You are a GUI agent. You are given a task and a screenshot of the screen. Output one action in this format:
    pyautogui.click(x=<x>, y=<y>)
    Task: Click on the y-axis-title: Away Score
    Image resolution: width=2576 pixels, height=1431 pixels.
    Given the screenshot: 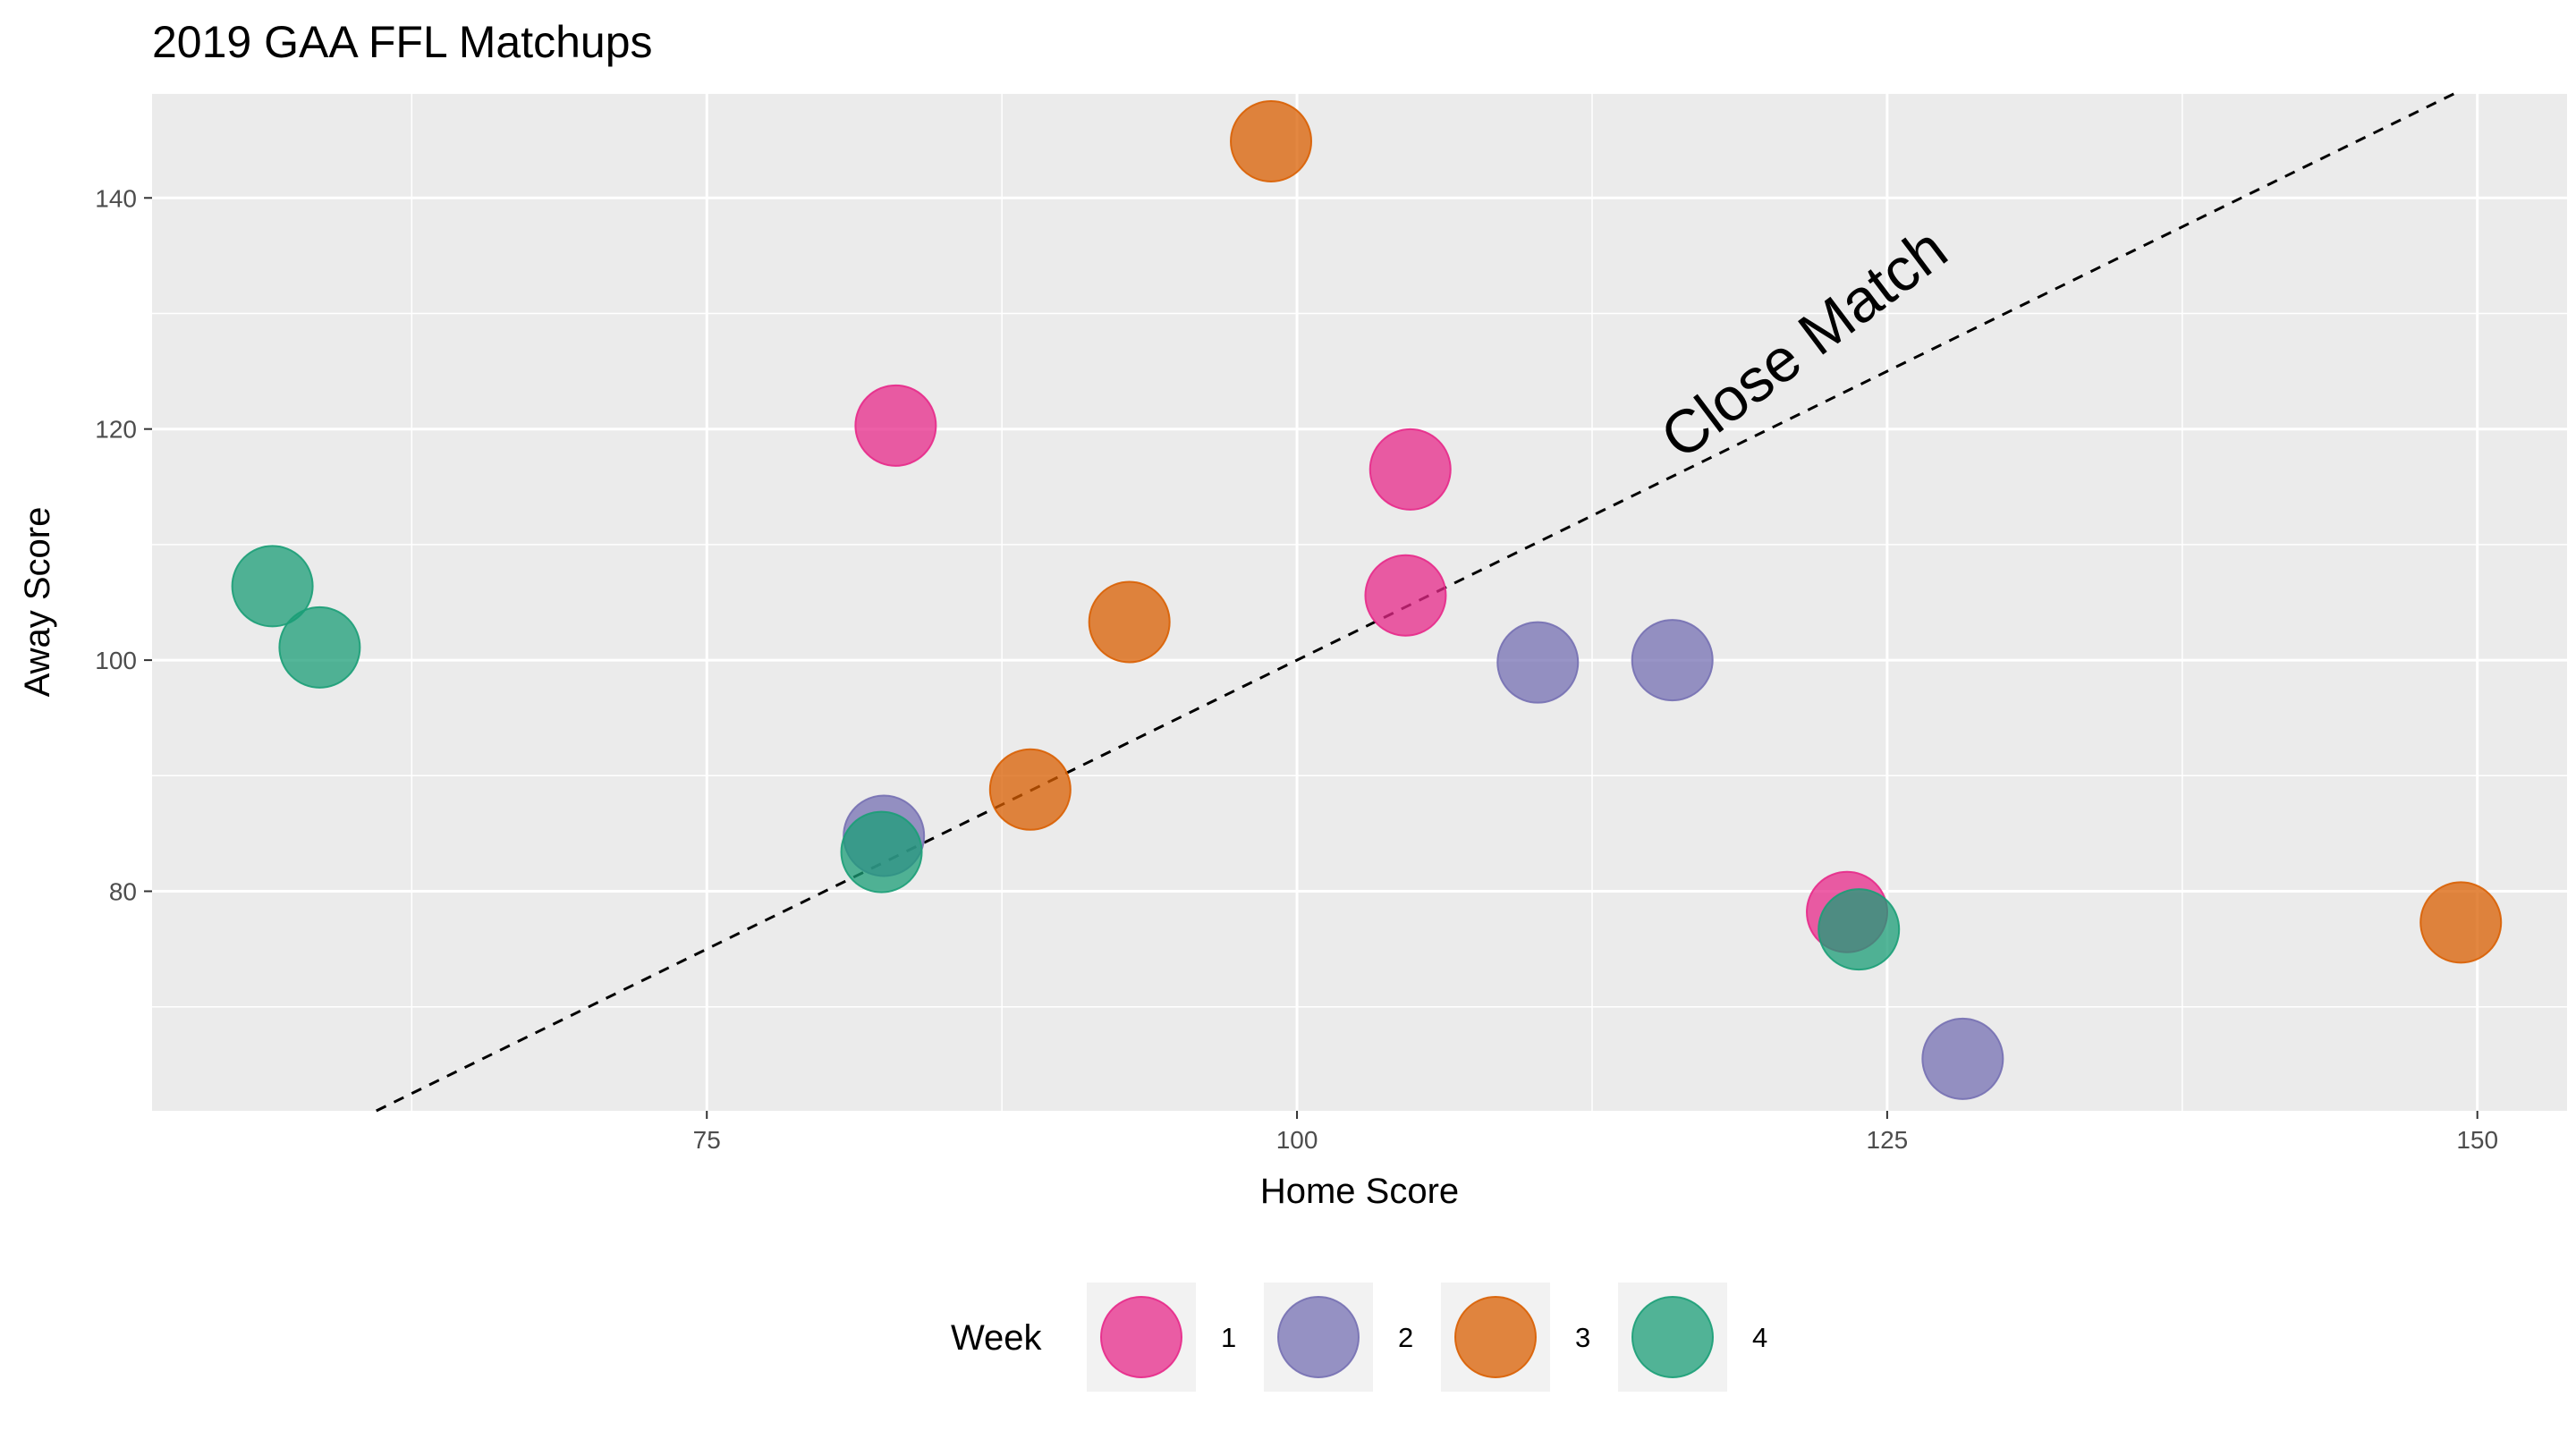 What is the action you would take?
    pyautogui.click(x=37, y=602)
    